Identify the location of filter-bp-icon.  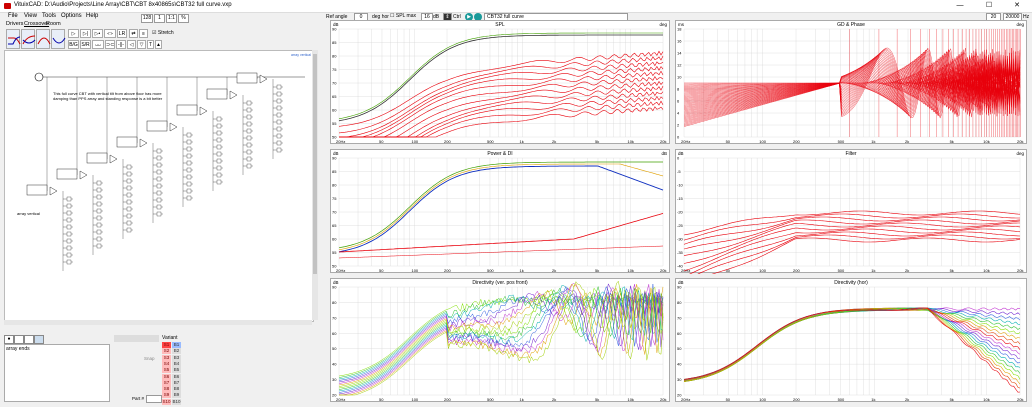
(43, 39).